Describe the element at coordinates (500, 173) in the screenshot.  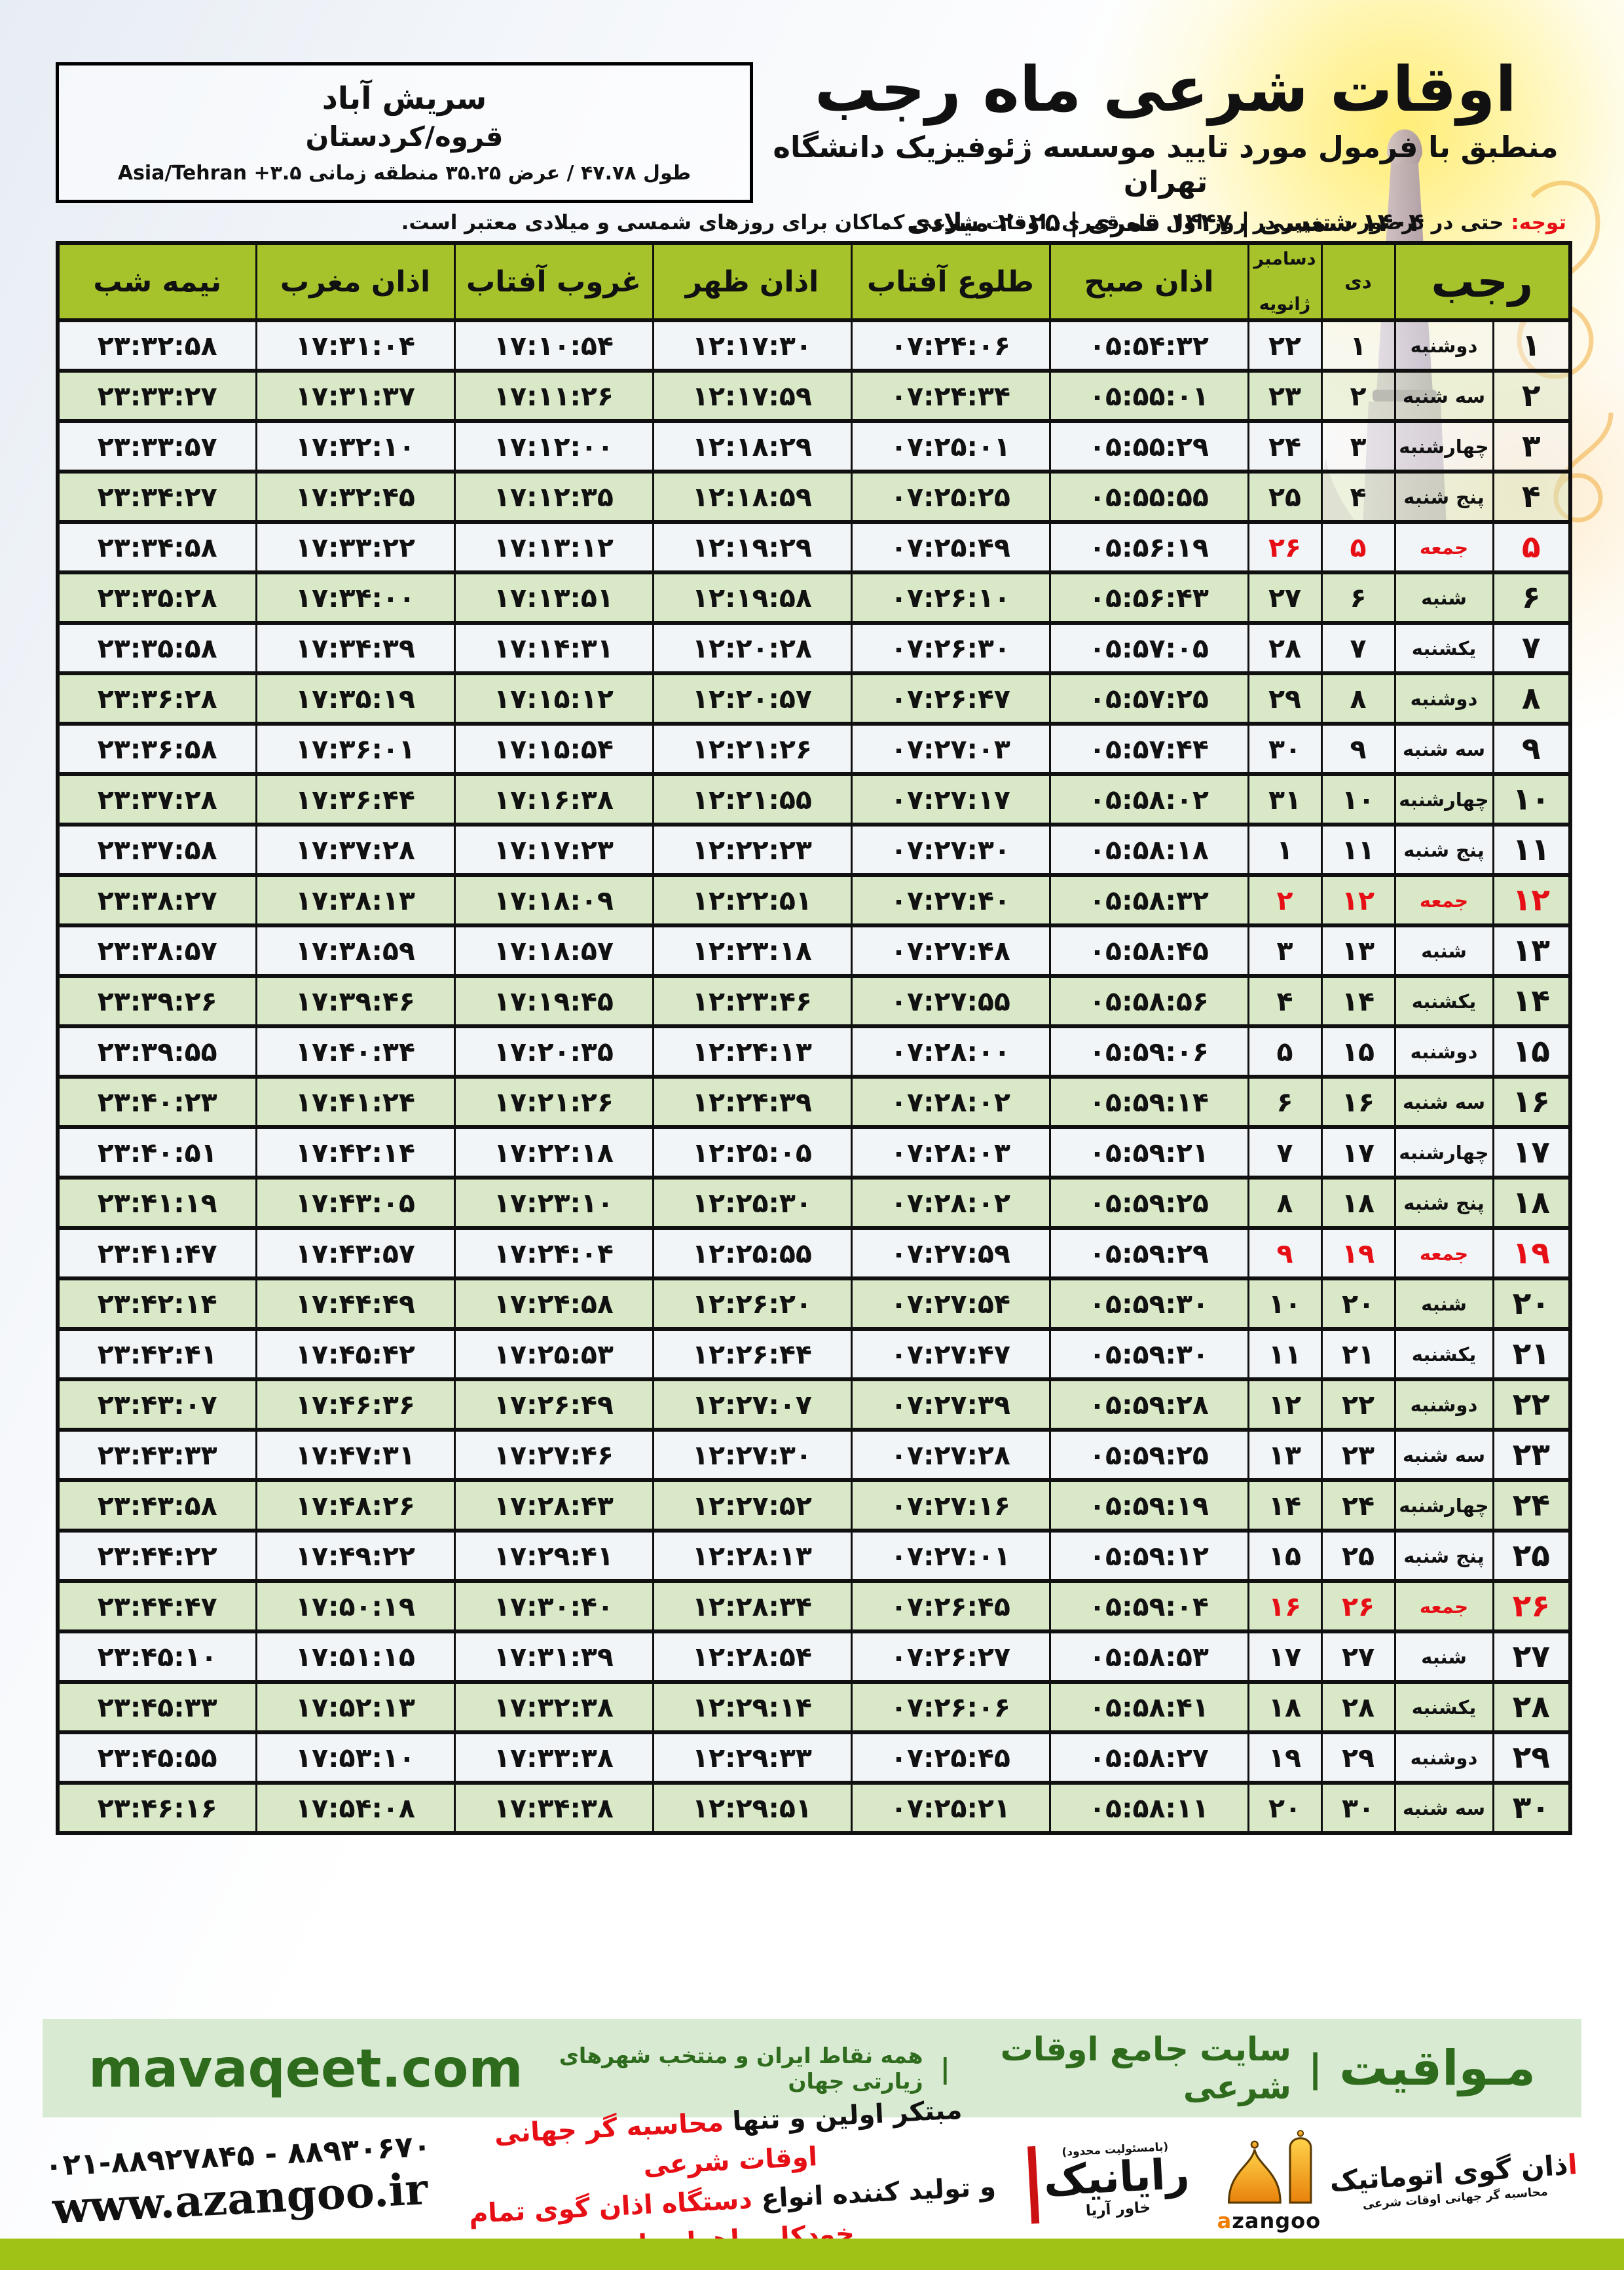
I see `coords-rtl-part: طول ۴۷.۷۸ / عرض ۳۵.۲۵ منطقه زمانی` at that location.